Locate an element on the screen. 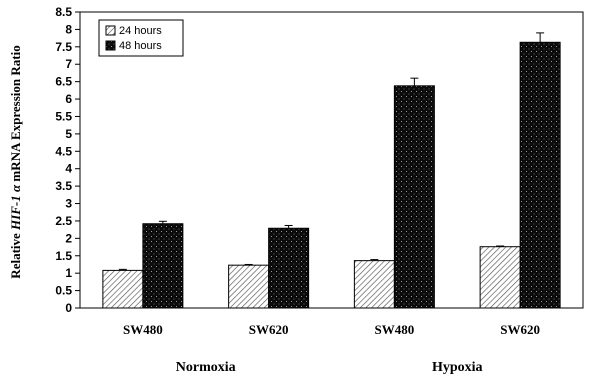 The height and width of the screenshot is (383, 603). y-axis-label: Relative HIF-1 α mRNA Expression Ratio is located at coordinates (15, 161).